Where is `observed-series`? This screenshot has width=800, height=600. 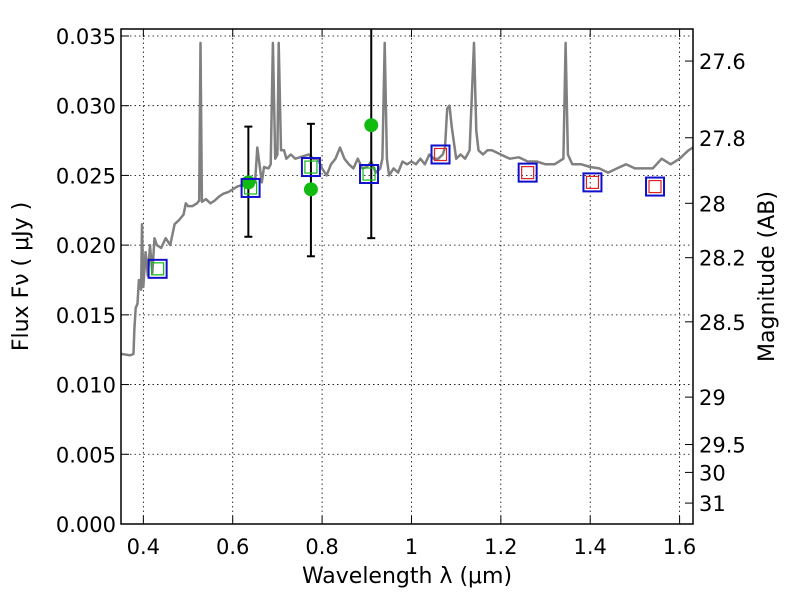
observed-series is located at coordinates (310, 143).